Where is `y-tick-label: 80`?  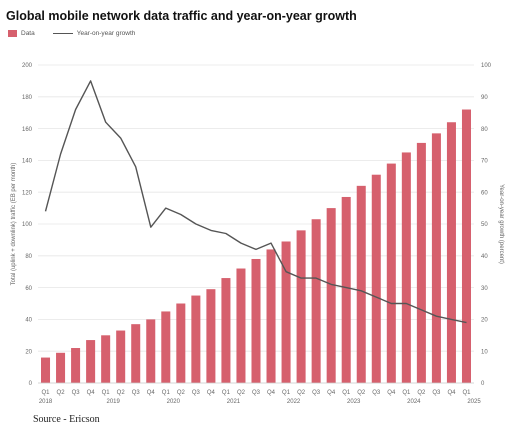
y-tick-label: 80 is located at coordinates (28, 257).